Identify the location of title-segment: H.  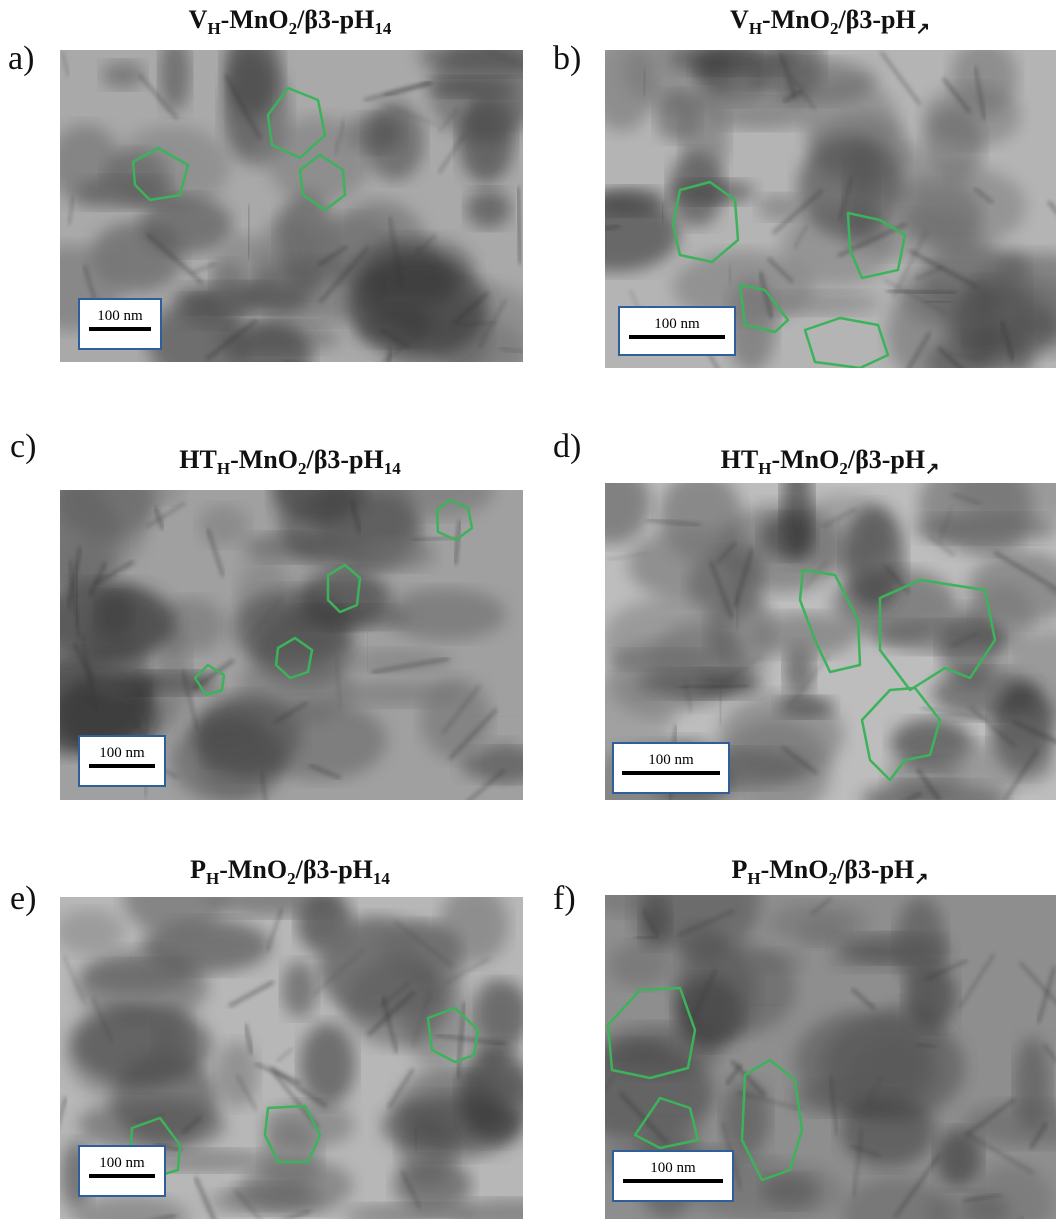
(213, 879).